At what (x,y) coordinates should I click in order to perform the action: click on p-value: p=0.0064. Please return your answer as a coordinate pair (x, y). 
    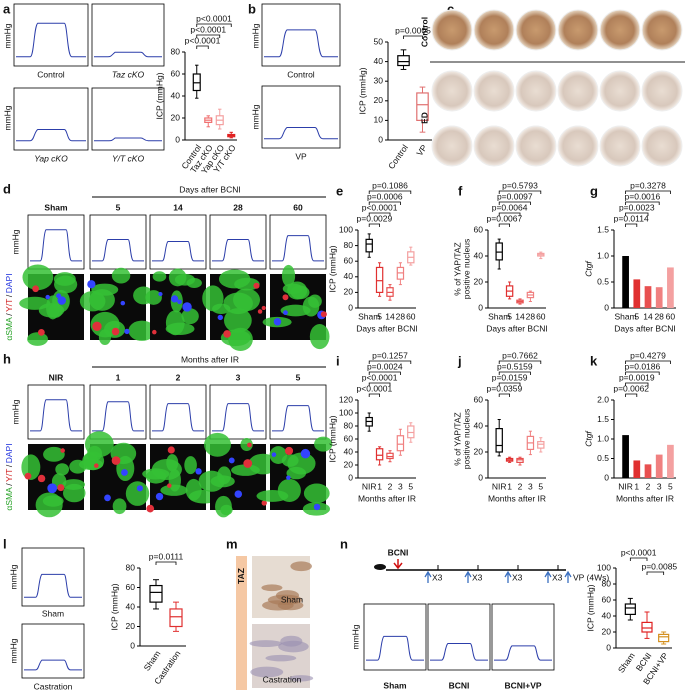
    Looking at the image, I should click on (510, 207).